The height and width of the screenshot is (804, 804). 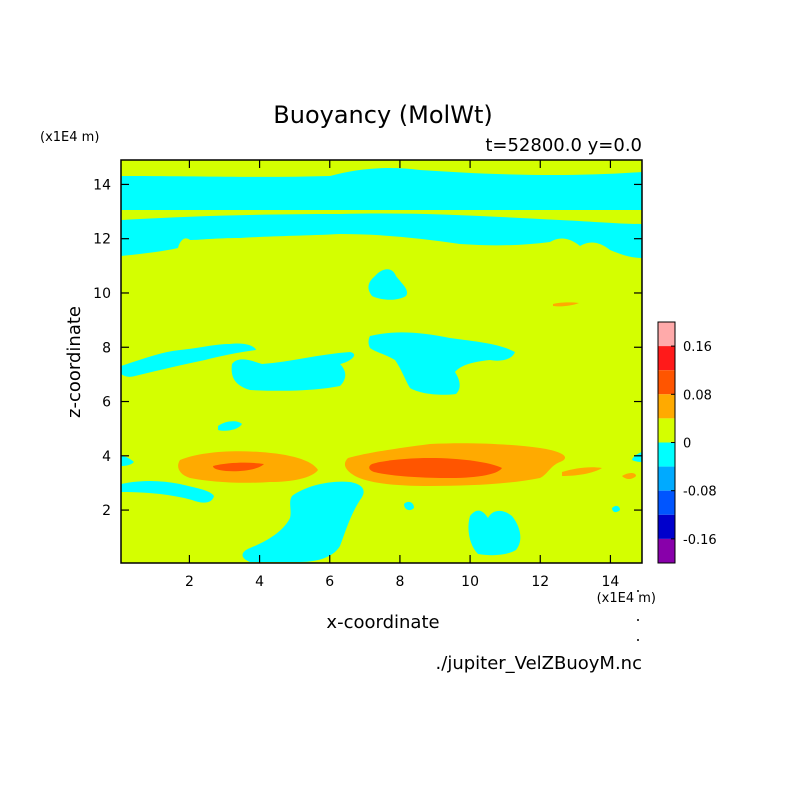 What do you see at coordinates (494, 533) in the screenshot?
I see `region-cold-patch-x10` at bounding box center [494, 533].